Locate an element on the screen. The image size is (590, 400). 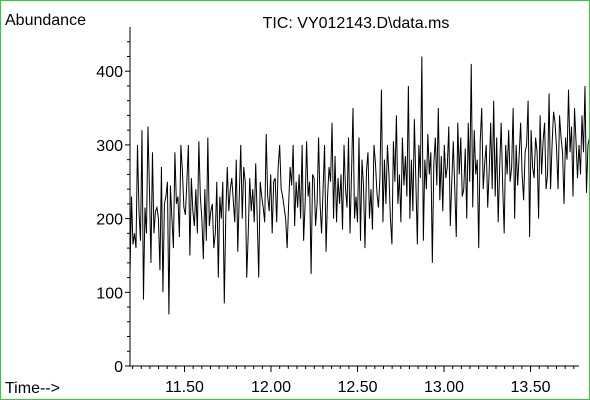
y-tick-label: 0 is located at coordinates (118, 367).